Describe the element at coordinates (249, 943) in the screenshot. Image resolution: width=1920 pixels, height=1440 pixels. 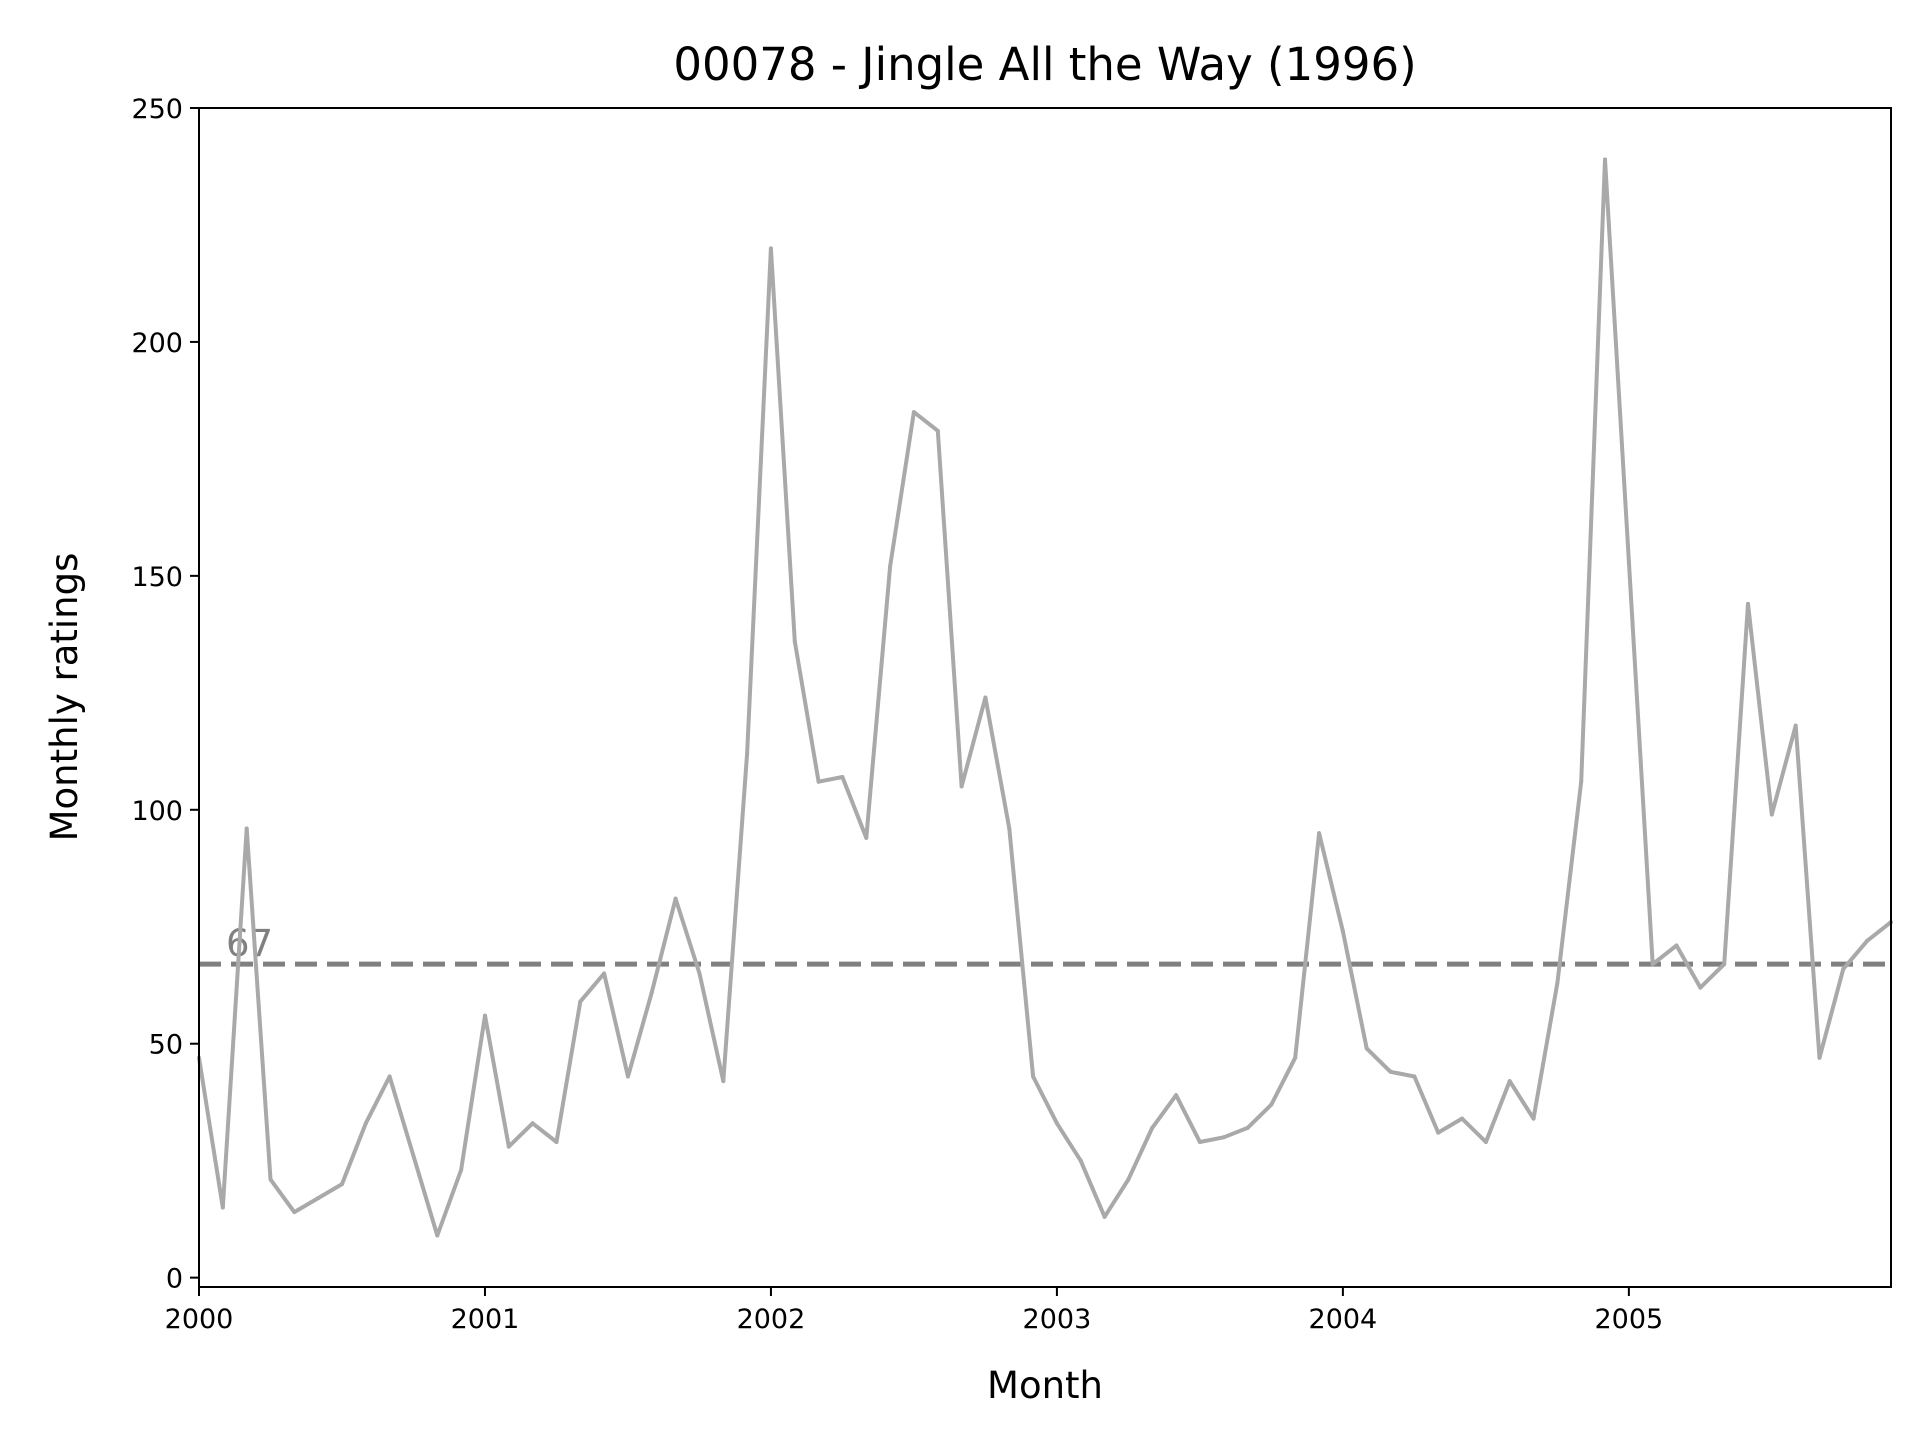
I see `reference-line-label: 67` at that location.